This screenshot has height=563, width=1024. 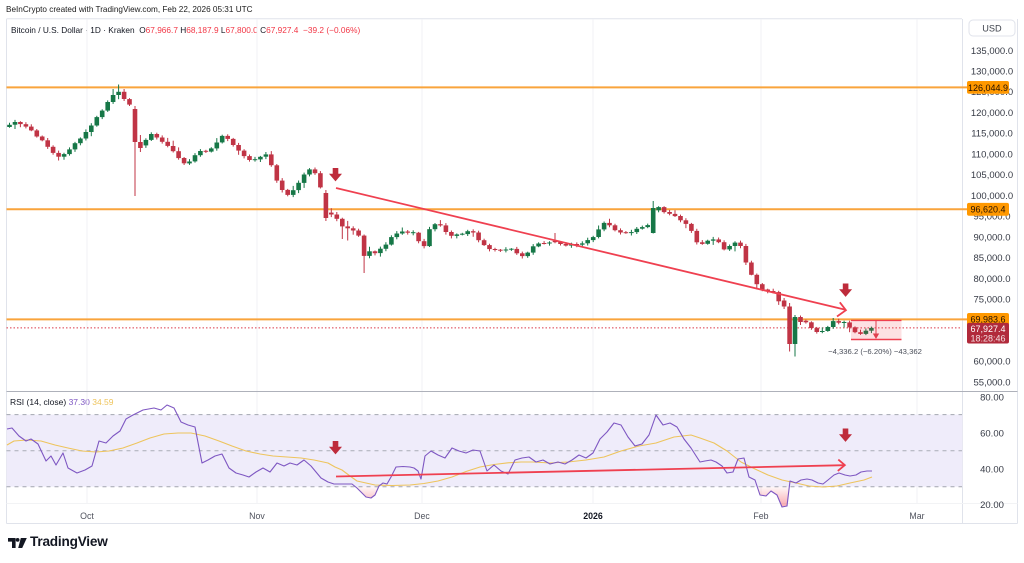 What do you see at coordinates (992, 154) in the screenshot?
I see `svg-text: 110,000.0` at bounding box center [992, 154].